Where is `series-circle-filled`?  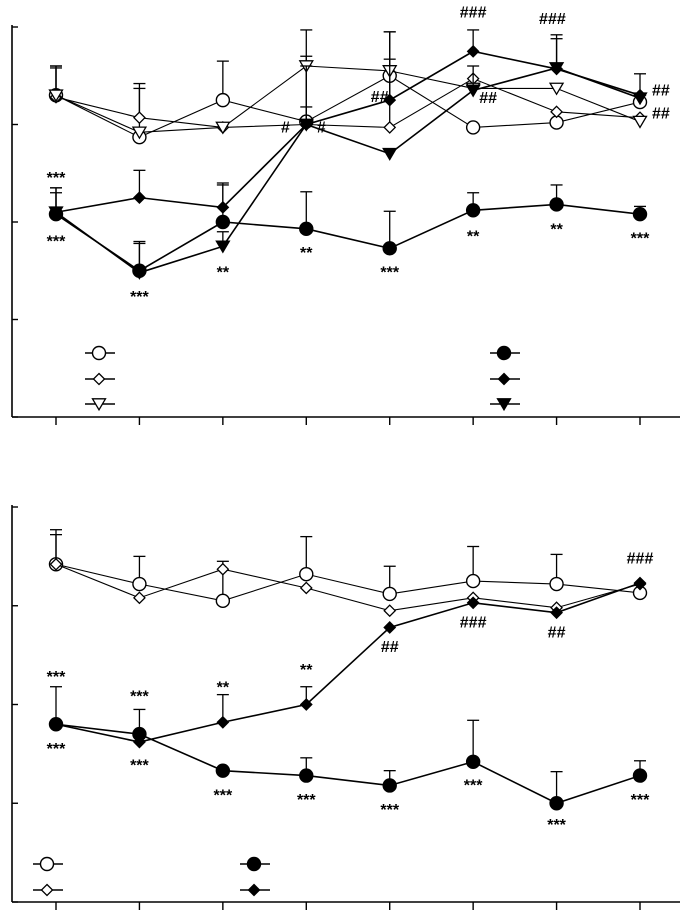
series-circle-filled is located at coordinates (348, 230).